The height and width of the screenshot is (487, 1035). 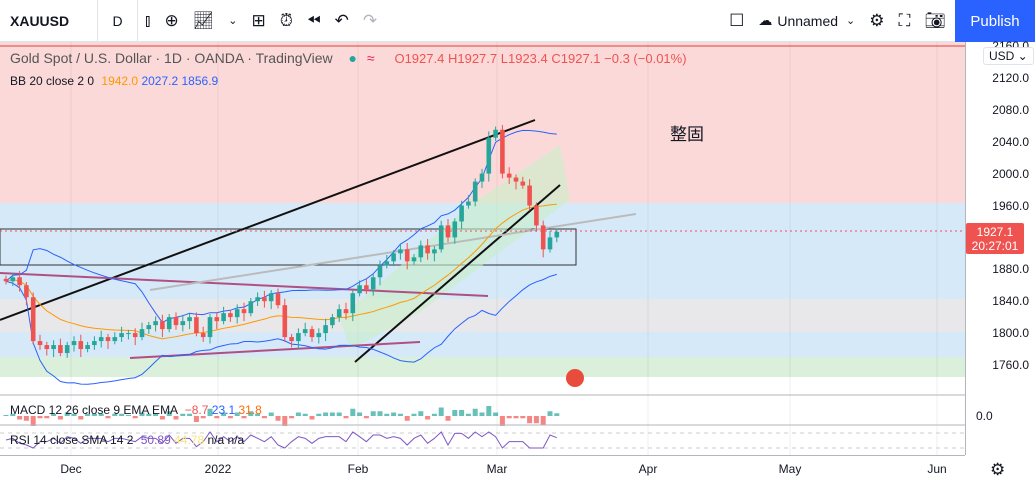 What do you see at coordinates (482, 367) in the screenshot?
I see `support-zone` at bounding box center [482, 367].